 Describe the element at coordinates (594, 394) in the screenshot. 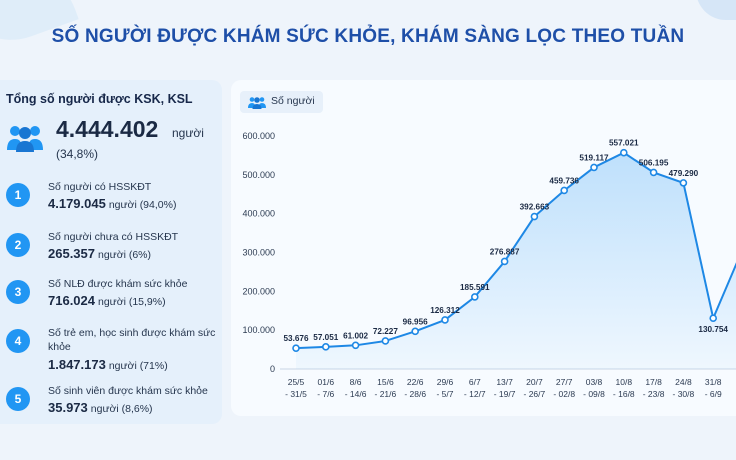

I see `x-tick-label: - 09/8` at that location.